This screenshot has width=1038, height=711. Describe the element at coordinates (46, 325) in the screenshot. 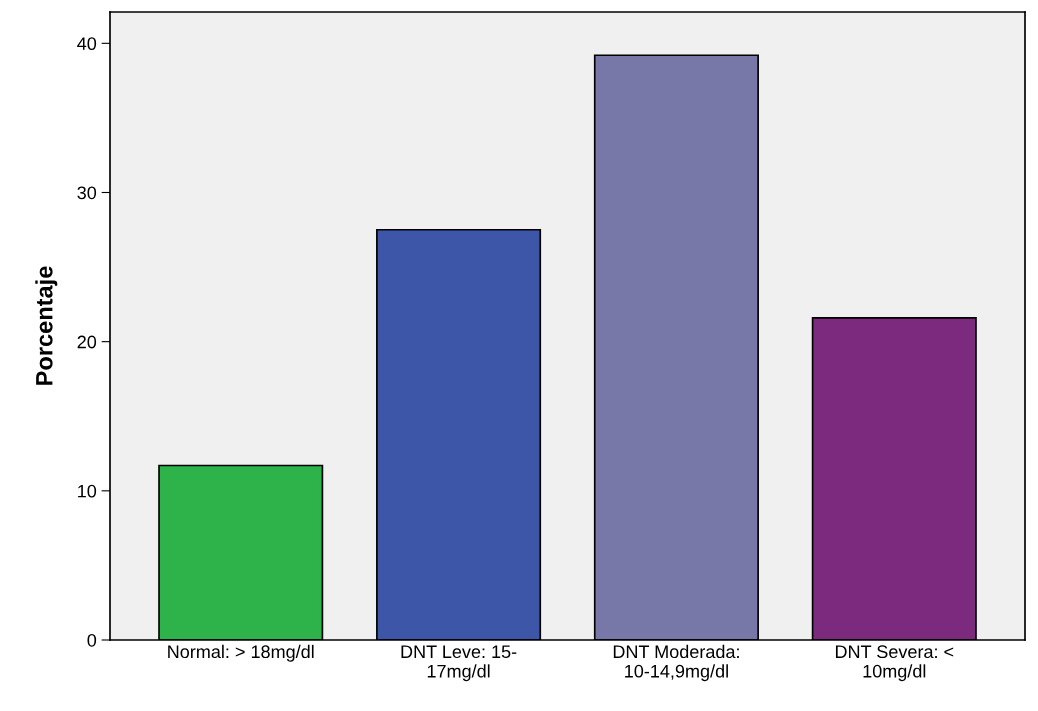

I see `y-axis-title: Porcentaje` at that location.